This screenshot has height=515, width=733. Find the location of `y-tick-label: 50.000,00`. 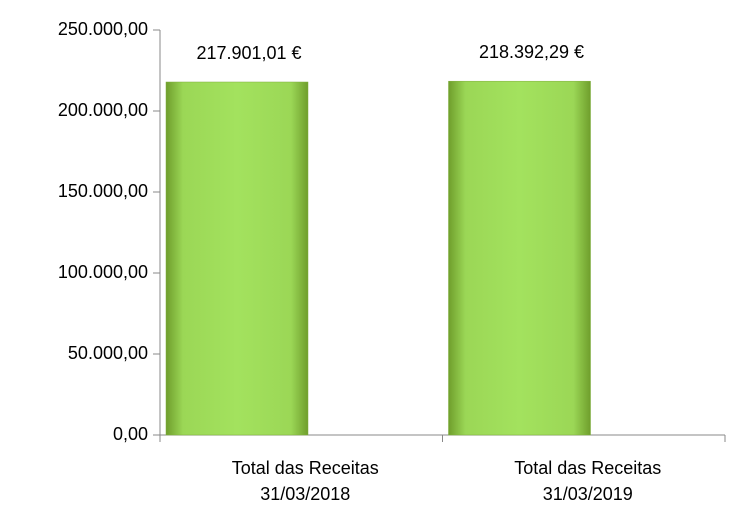

y-tick-label: 50.000,00 is located at coordinates (108, 353).